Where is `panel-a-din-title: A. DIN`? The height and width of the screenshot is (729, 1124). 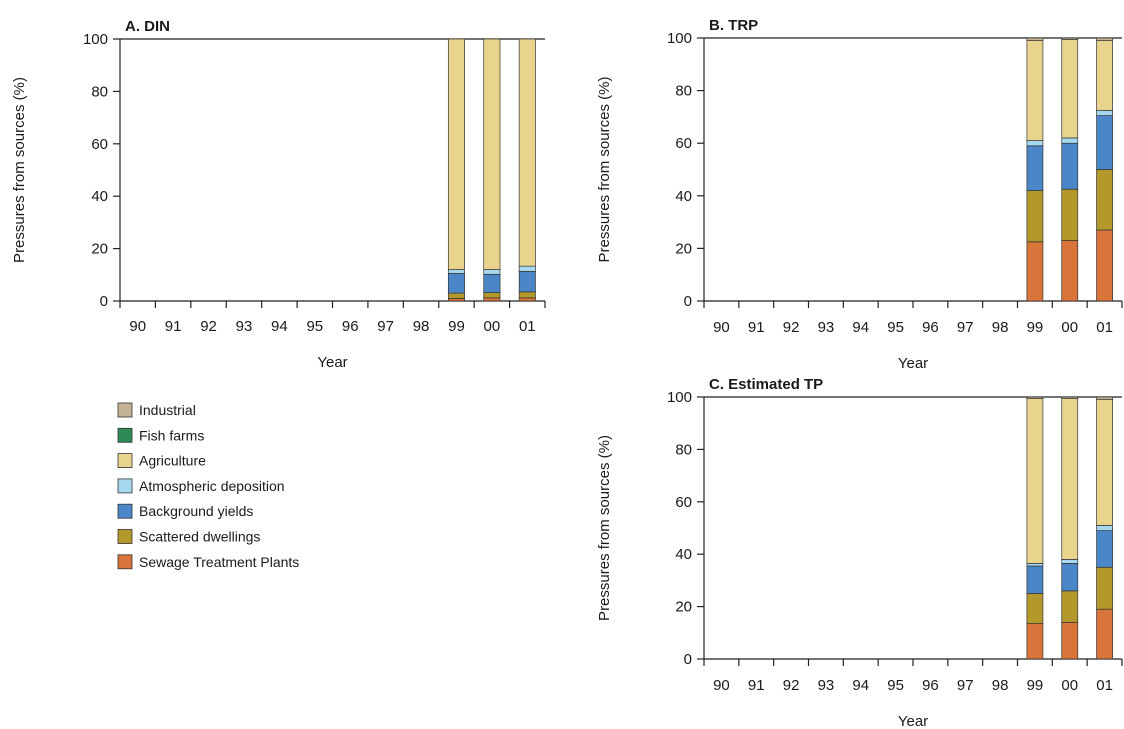
panel-a-din-title: A. DIN is located at coordinates (147, 26).